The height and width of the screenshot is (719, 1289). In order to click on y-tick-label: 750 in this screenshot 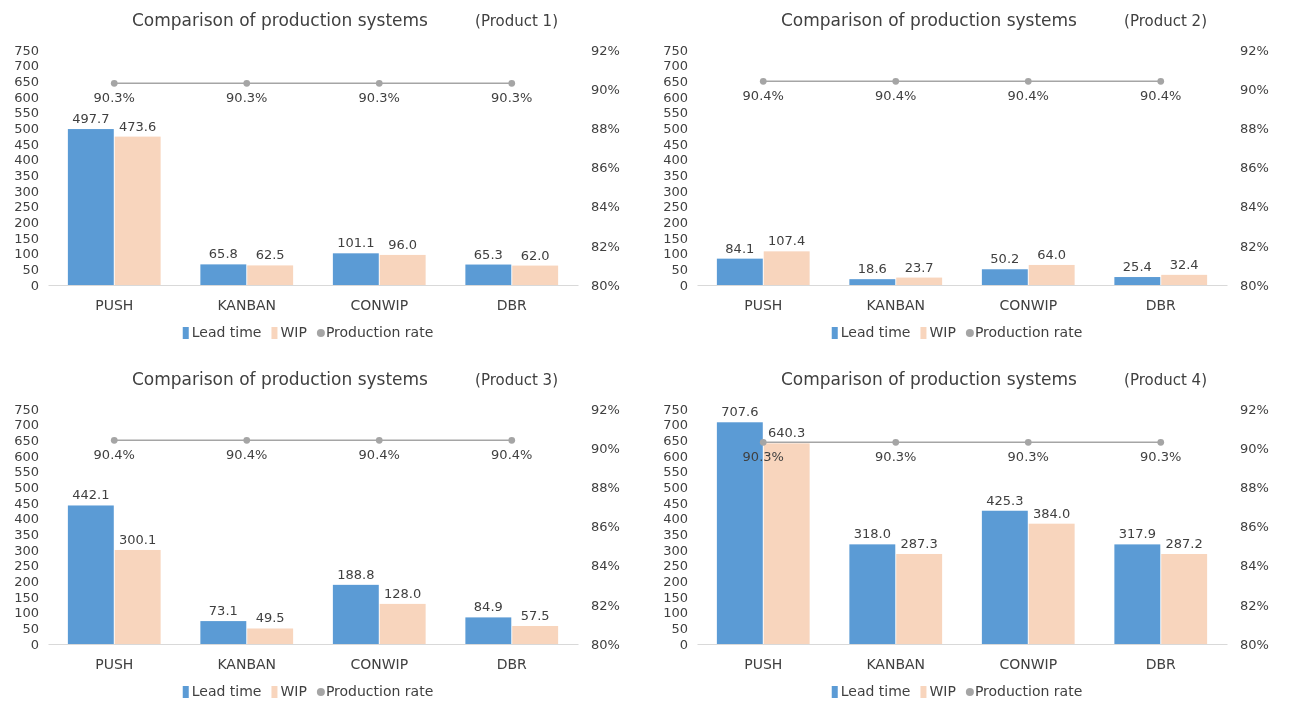, I will do `click(675, 409)`.